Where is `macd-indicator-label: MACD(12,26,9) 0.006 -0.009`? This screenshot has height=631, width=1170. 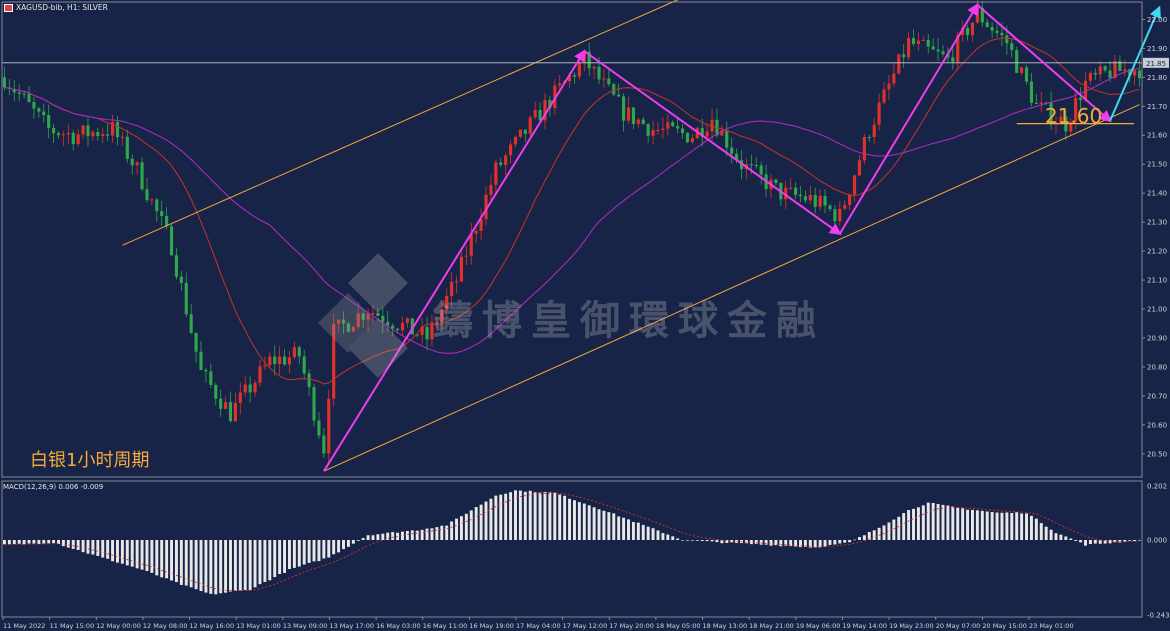
macd-indicator-label: MACD(12,26,9) 0.006 -0.009 is located at coordinates (53, 487).